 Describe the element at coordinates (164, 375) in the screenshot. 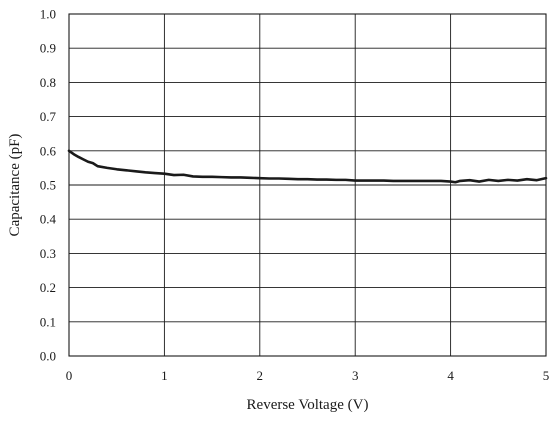

I see `x-tick-label: 1` at that location.